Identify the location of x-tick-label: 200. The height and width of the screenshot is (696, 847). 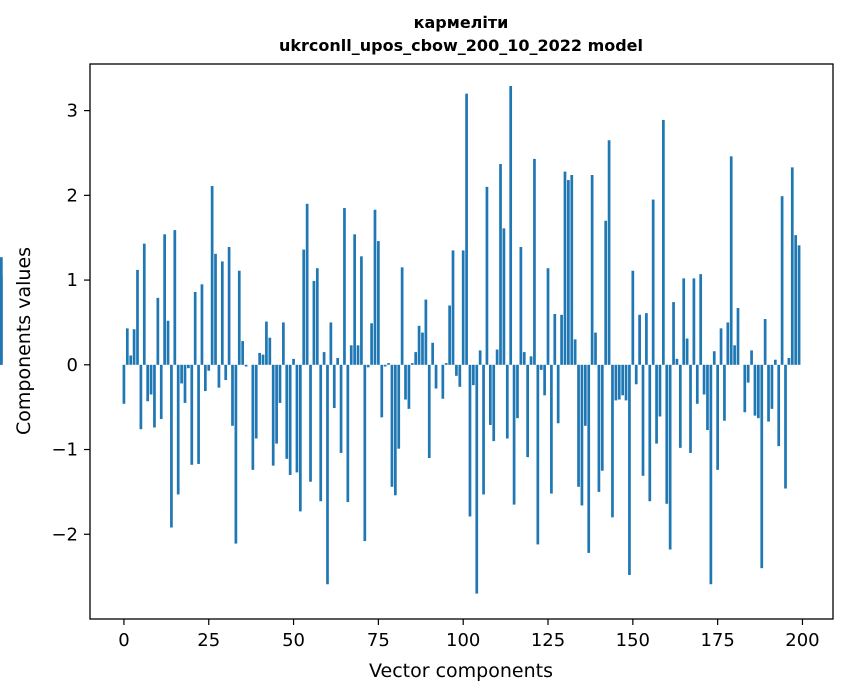
(802, 640).